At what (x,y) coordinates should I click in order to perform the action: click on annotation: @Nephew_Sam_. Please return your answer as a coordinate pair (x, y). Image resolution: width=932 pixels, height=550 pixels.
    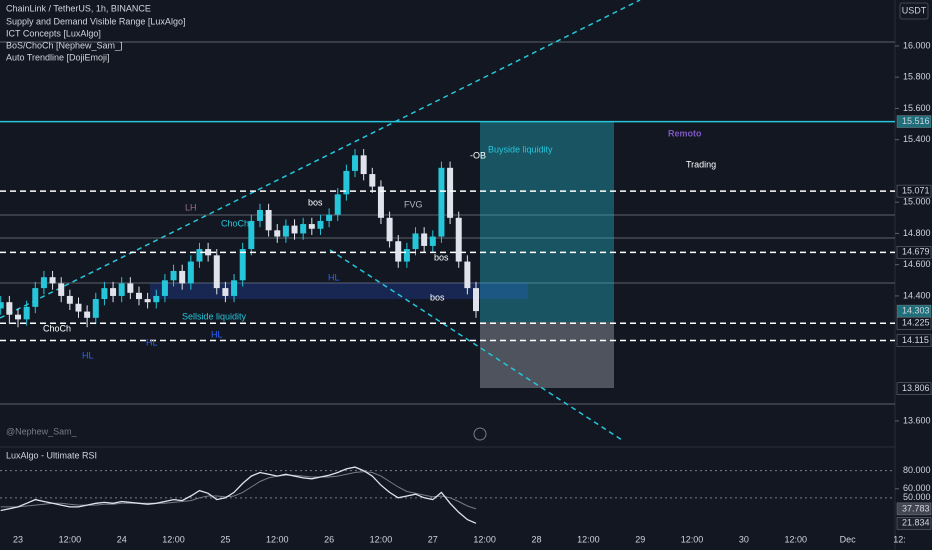
    Looking at the image, I should click on (42, 431).